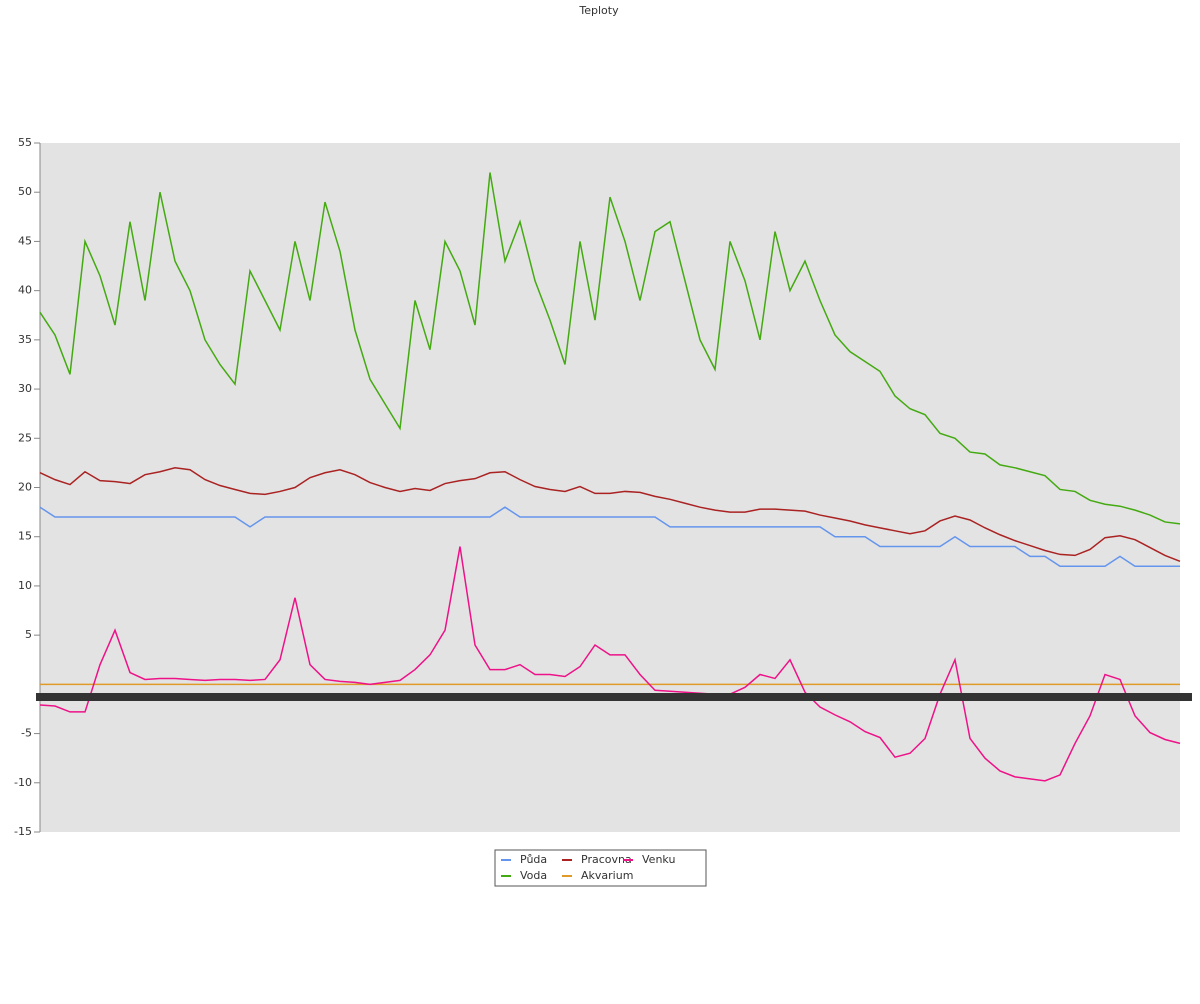 The height and width of the screenshot is (1004, 1200). What do you see at coordinates (533, 859) in the screenshot?
I see `legend-label: Půda` at bounding box center [533, 859].